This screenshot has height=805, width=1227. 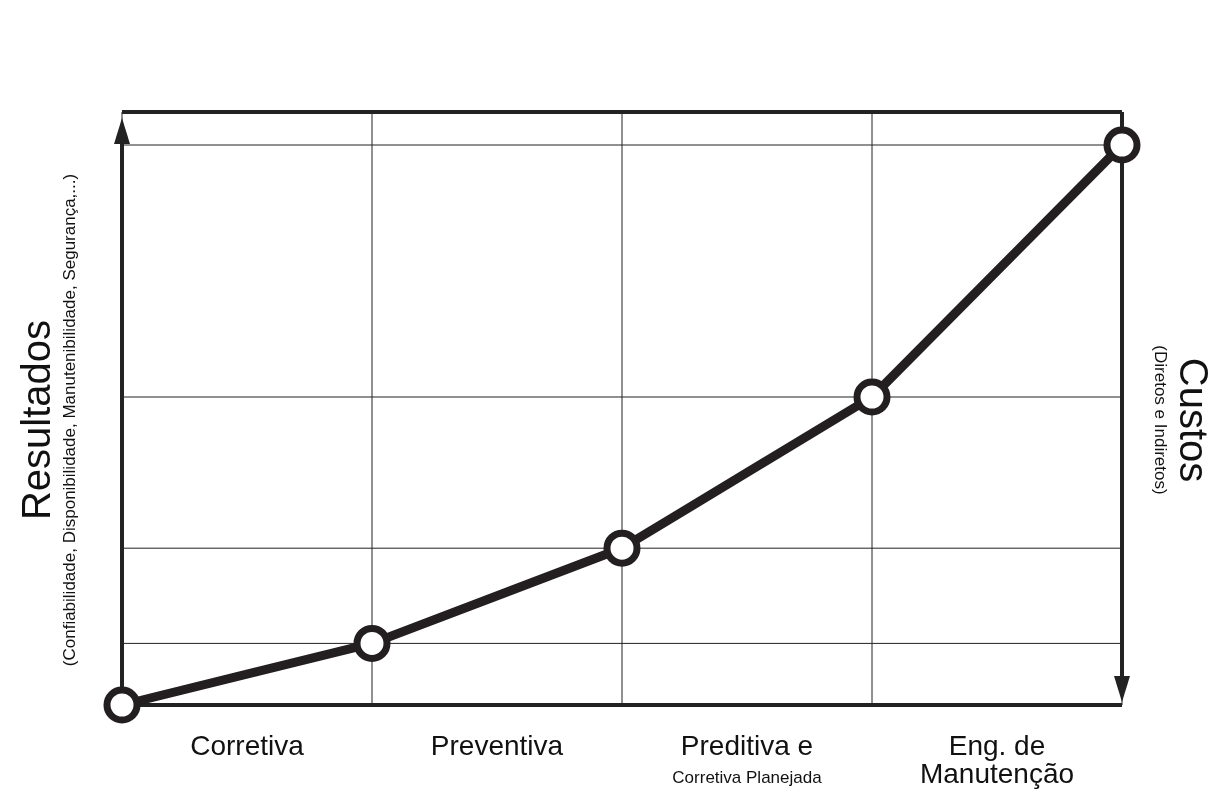 What do you see at coordinates (997, 759) in the screenshot?
I see `text: Eng. de Manutenção` at bounding box center [997, 759].